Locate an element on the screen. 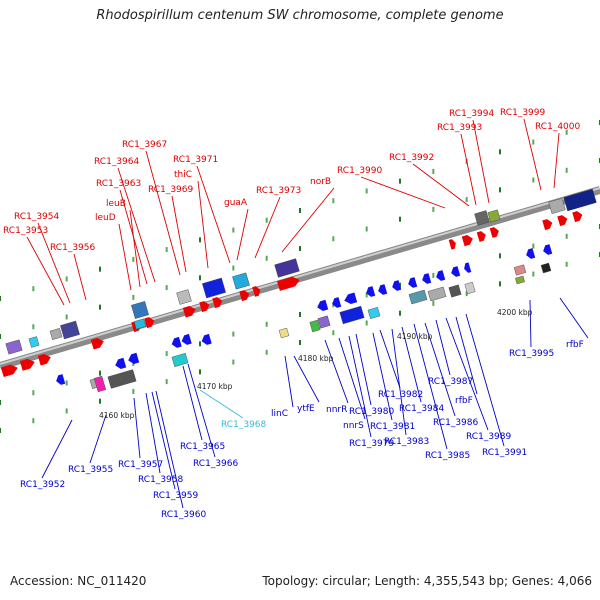 This screenshot has width=600, height=600. reverse-gene-label: RC1_3960 is located at coordinates (183, 515).